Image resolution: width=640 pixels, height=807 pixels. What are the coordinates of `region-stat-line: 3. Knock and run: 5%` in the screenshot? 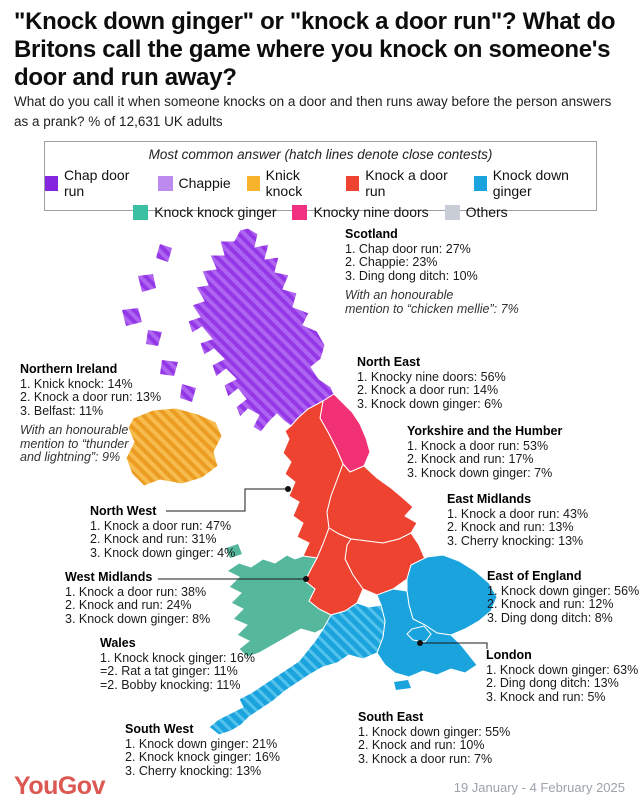 It's located at (546, 696).